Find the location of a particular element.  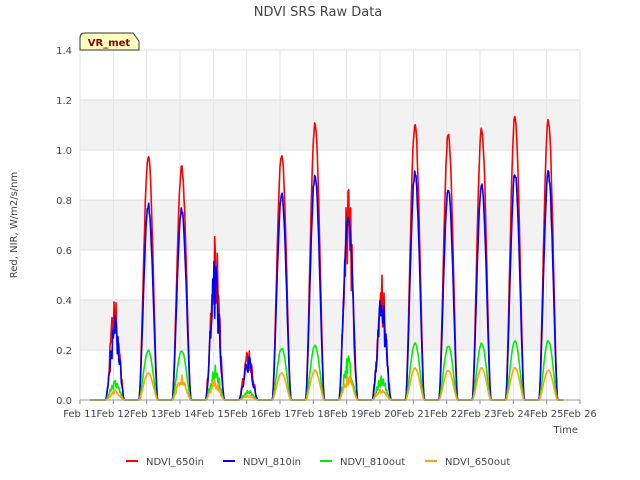

annotation-text: VR_met is located at coordinates (109, 43).